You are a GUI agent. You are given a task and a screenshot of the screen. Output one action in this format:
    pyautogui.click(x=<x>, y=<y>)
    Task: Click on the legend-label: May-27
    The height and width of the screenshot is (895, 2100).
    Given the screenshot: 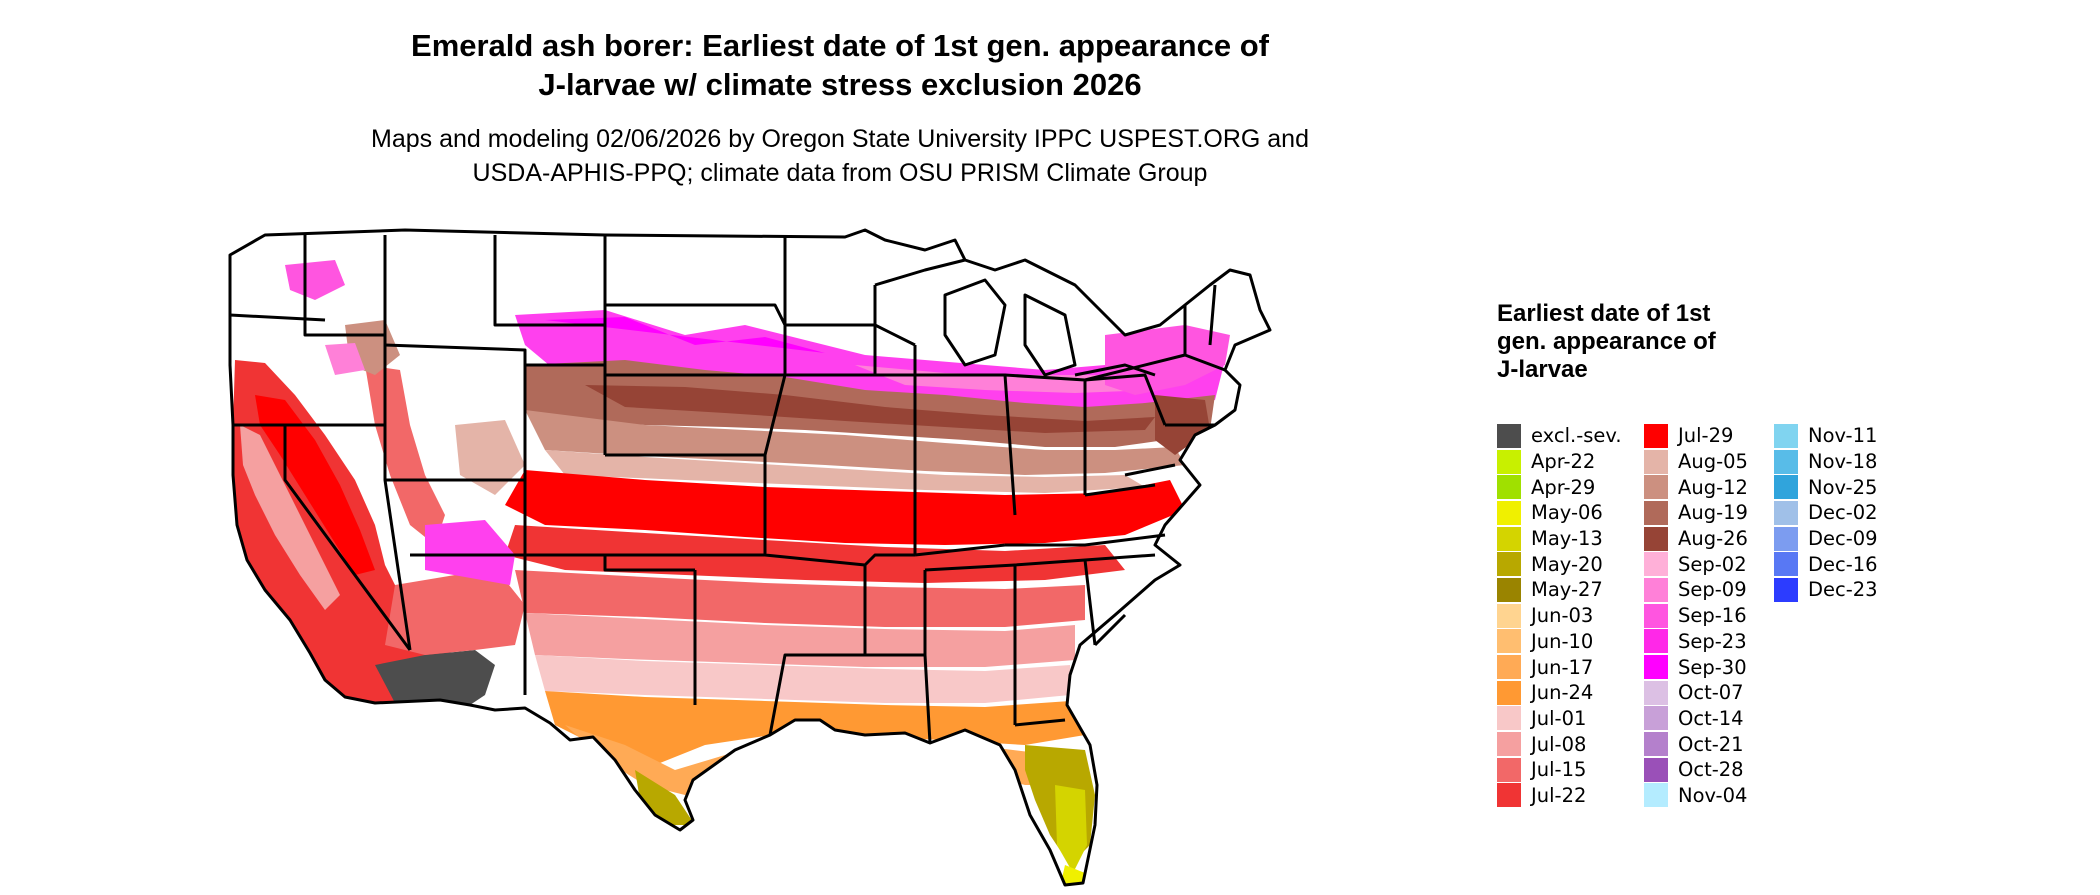 What is the action you would take?
    pyautogui.click(x=1567, y=590)
    